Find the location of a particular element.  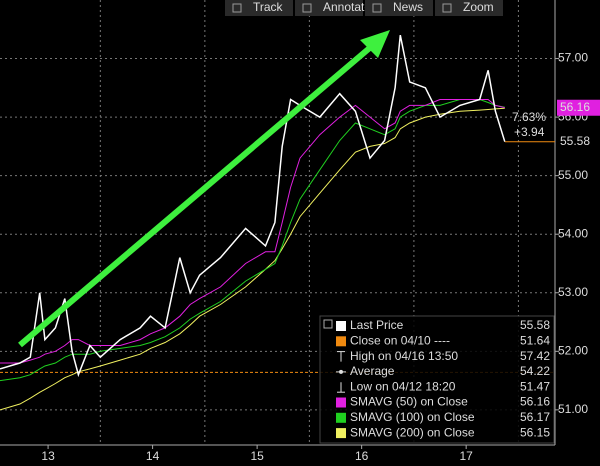

legend-value: 54.22 is located at coordinates (535, 371).